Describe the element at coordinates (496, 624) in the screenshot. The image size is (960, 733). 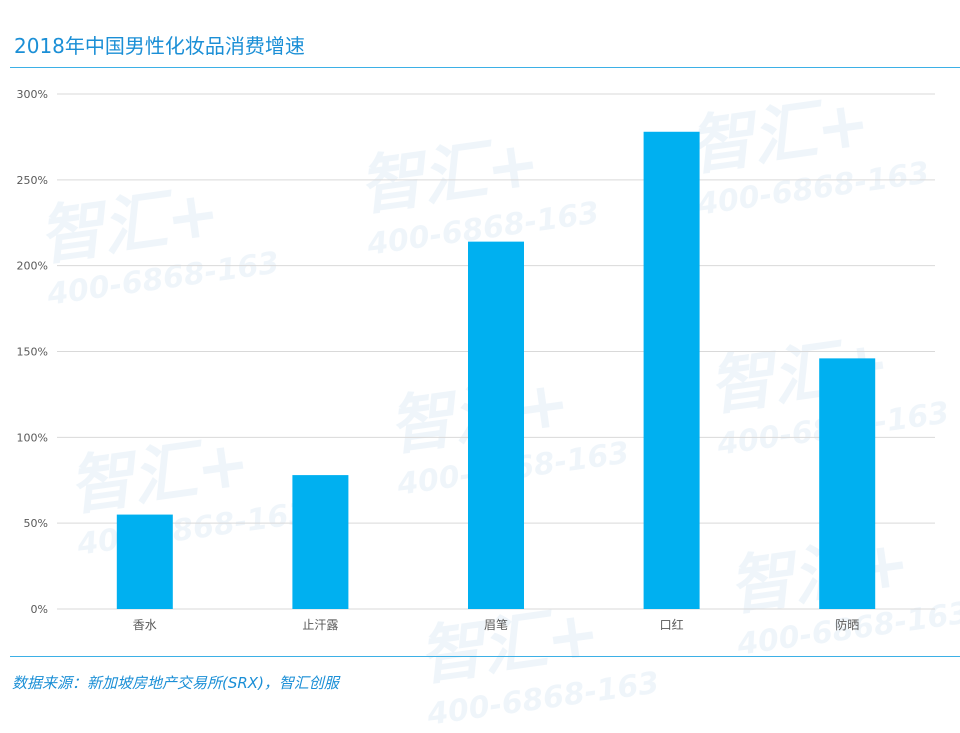
I see `x-tick-label: 眉笔` at that location.